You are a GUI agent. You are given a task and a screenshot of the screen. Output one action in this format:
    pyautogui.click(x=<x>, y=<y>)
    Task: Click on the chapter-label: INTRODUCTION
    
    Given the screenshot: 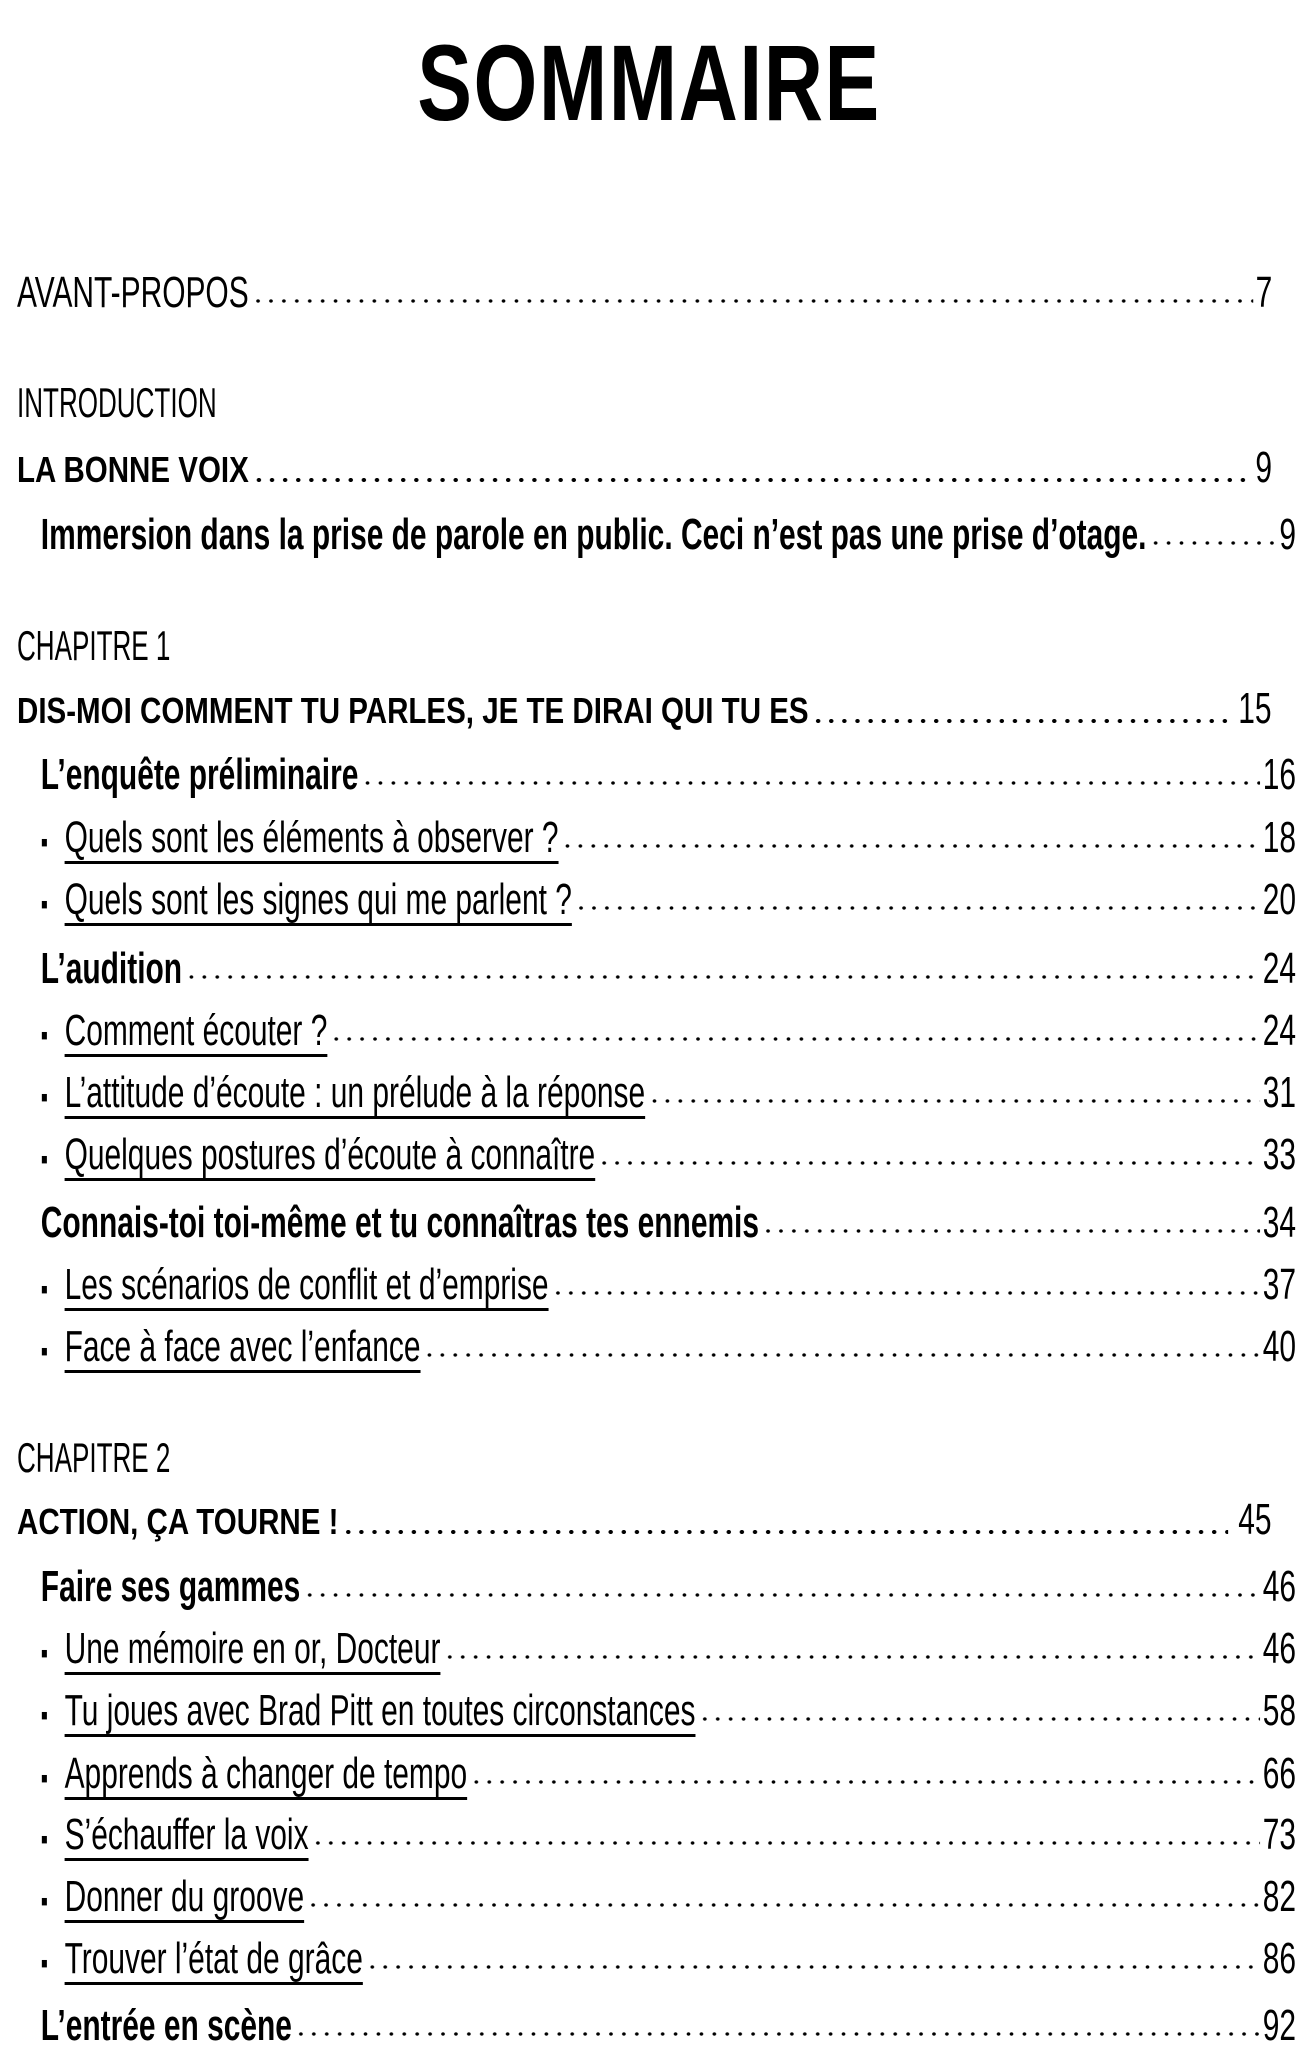 What is the action you would take?
    pyautogui.click(x=203, y=403)
    